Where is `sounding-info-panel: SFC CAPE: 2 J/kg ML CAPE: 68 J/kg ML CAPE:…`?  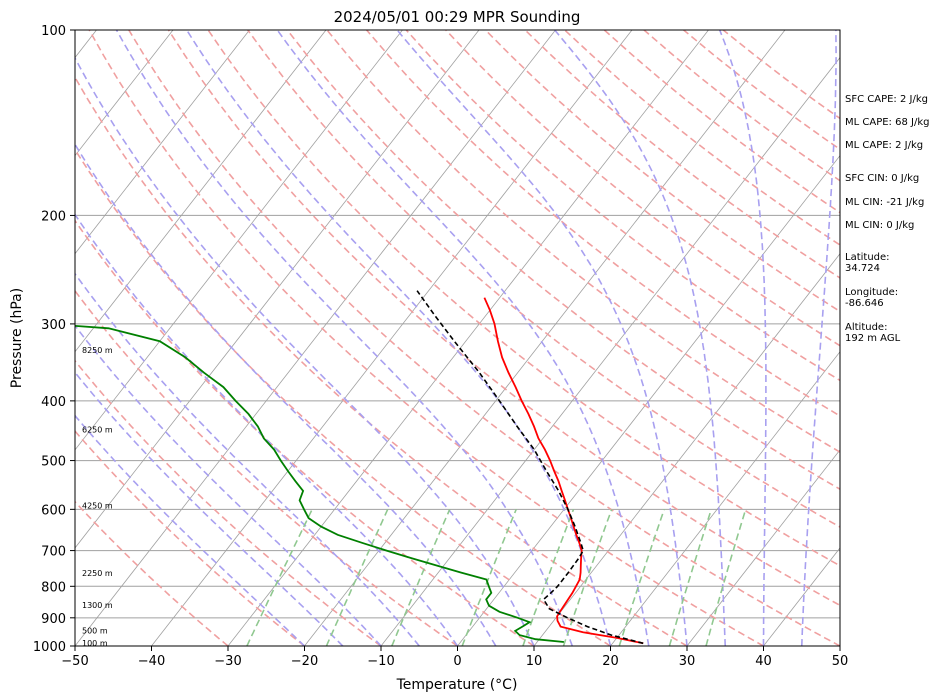
sounding-info-panel: SFC CAPE: 2 J/kg ML CAPE: 68 J/kg ML CAPE:… is located at coordinates (887, 219).